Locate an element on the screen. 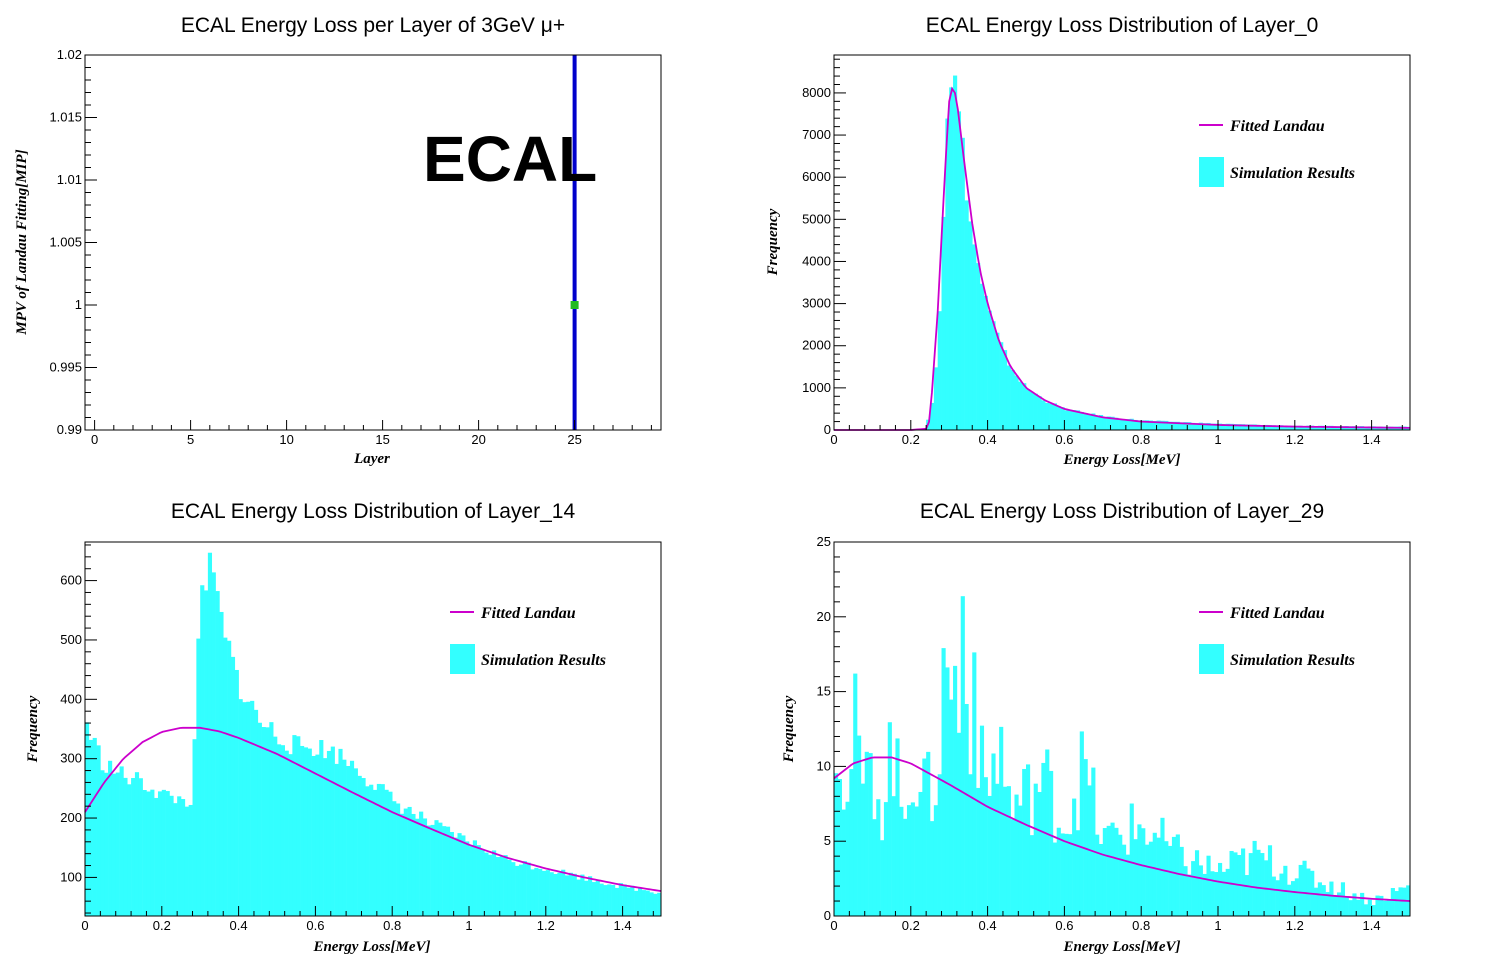  x-tick-label: 20 is located at coordinates (478, 439).